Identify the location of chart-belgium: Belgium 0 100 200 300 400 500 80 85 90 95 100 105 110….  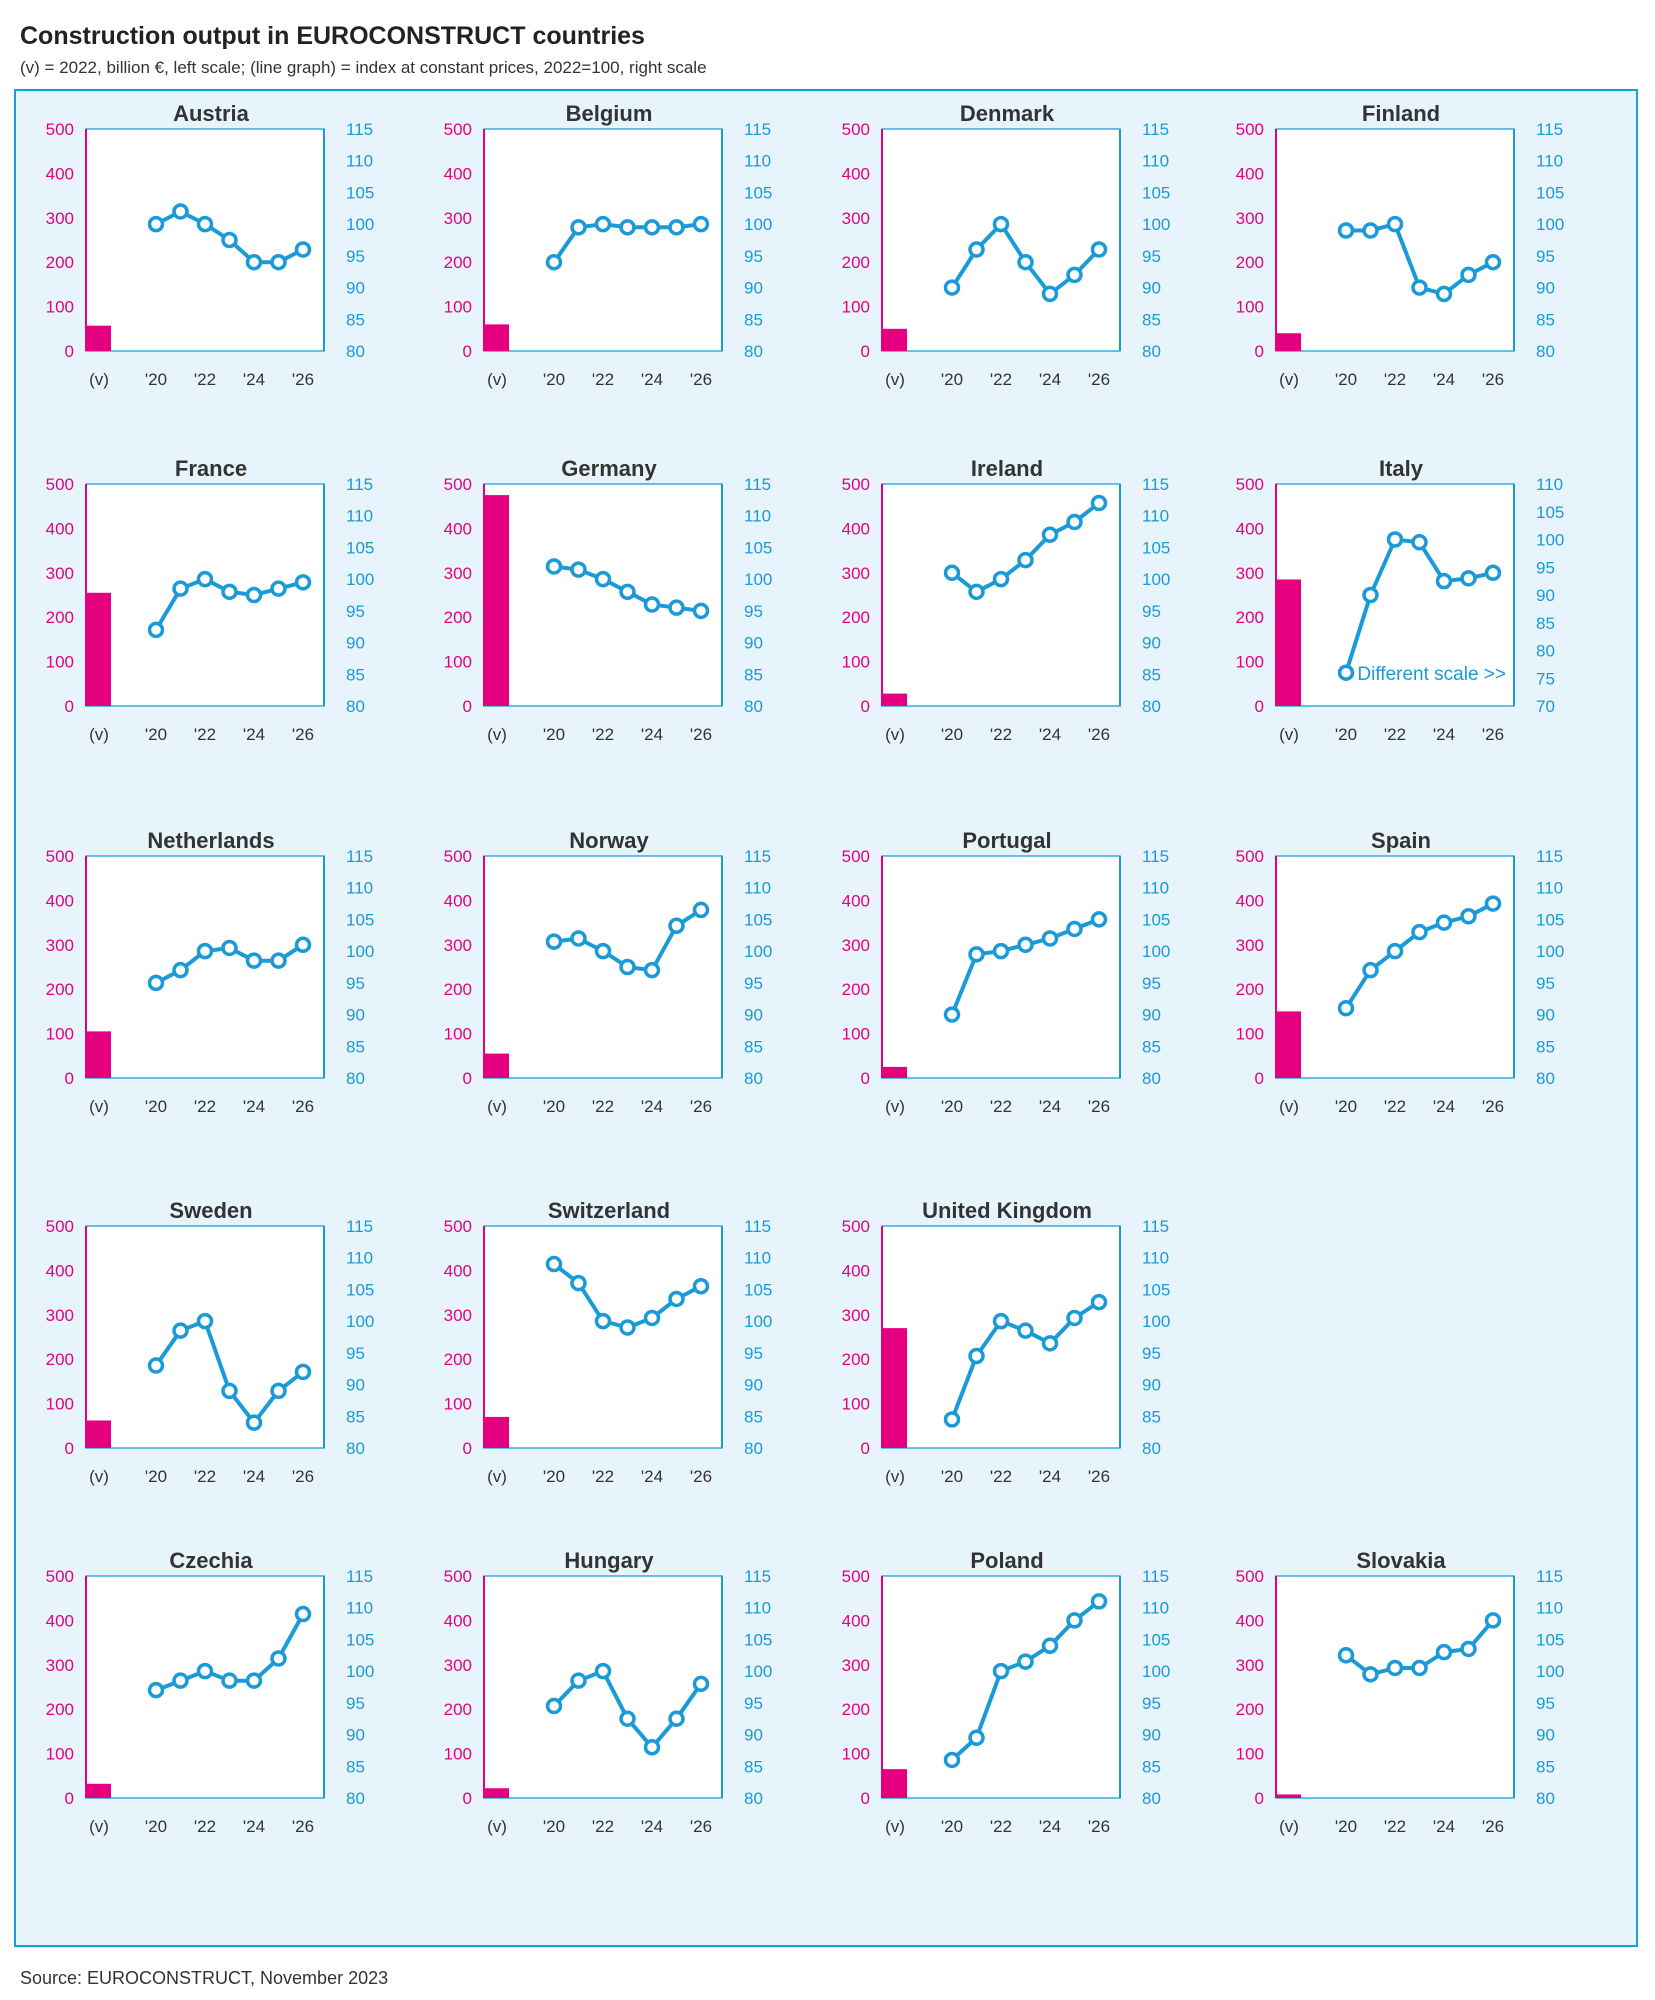
(608, 245).